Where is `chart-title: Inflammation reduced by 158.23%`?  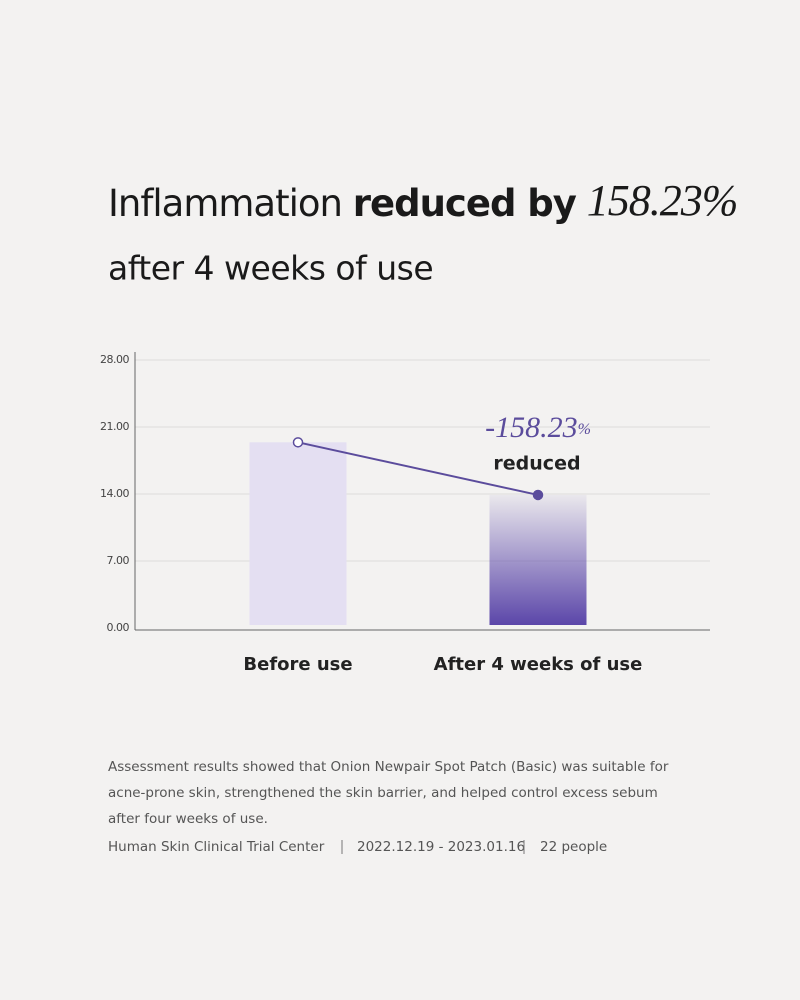
chart-title: Inflammation reduced by 158.23% is located at coordinates (422, 200).